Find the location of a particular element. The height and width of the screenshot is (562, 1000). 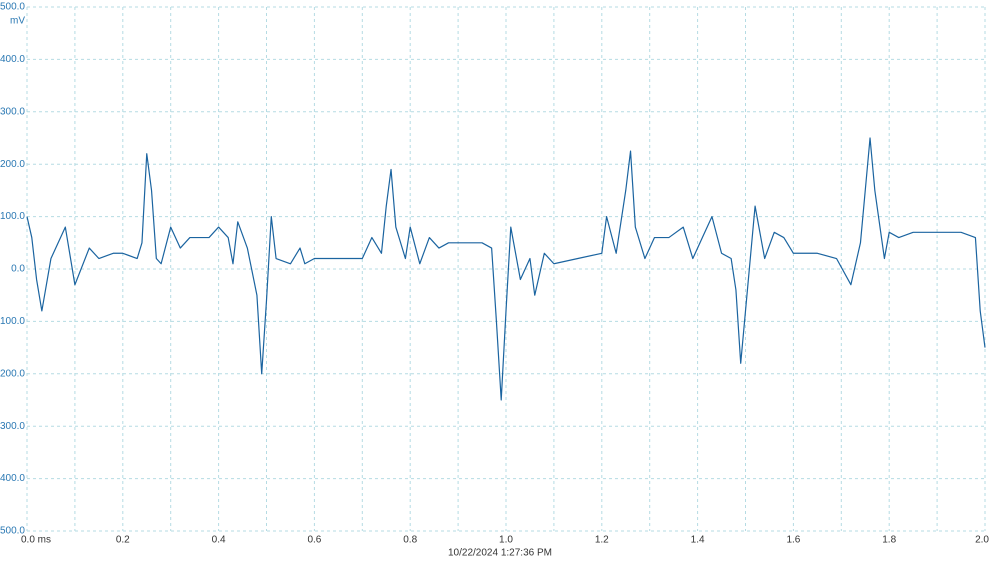

y-tick-label: 400.0 is located at coordinates (12, 59).